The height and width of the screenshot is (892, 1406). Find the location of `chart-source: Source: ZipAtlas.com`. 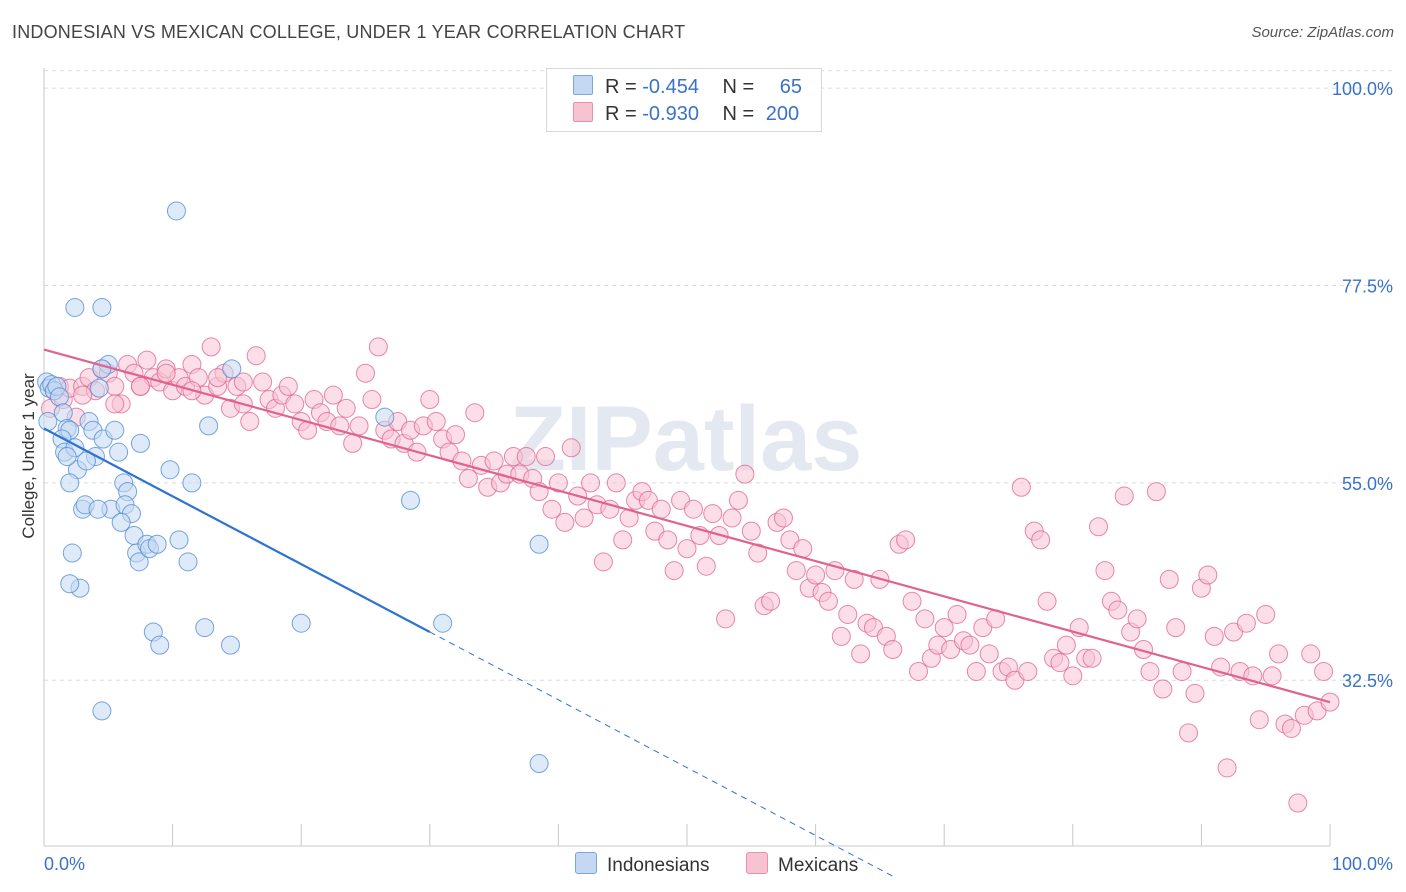

chart-source: Source: ZipAtlas.com is located at coordinates (1322, 32).